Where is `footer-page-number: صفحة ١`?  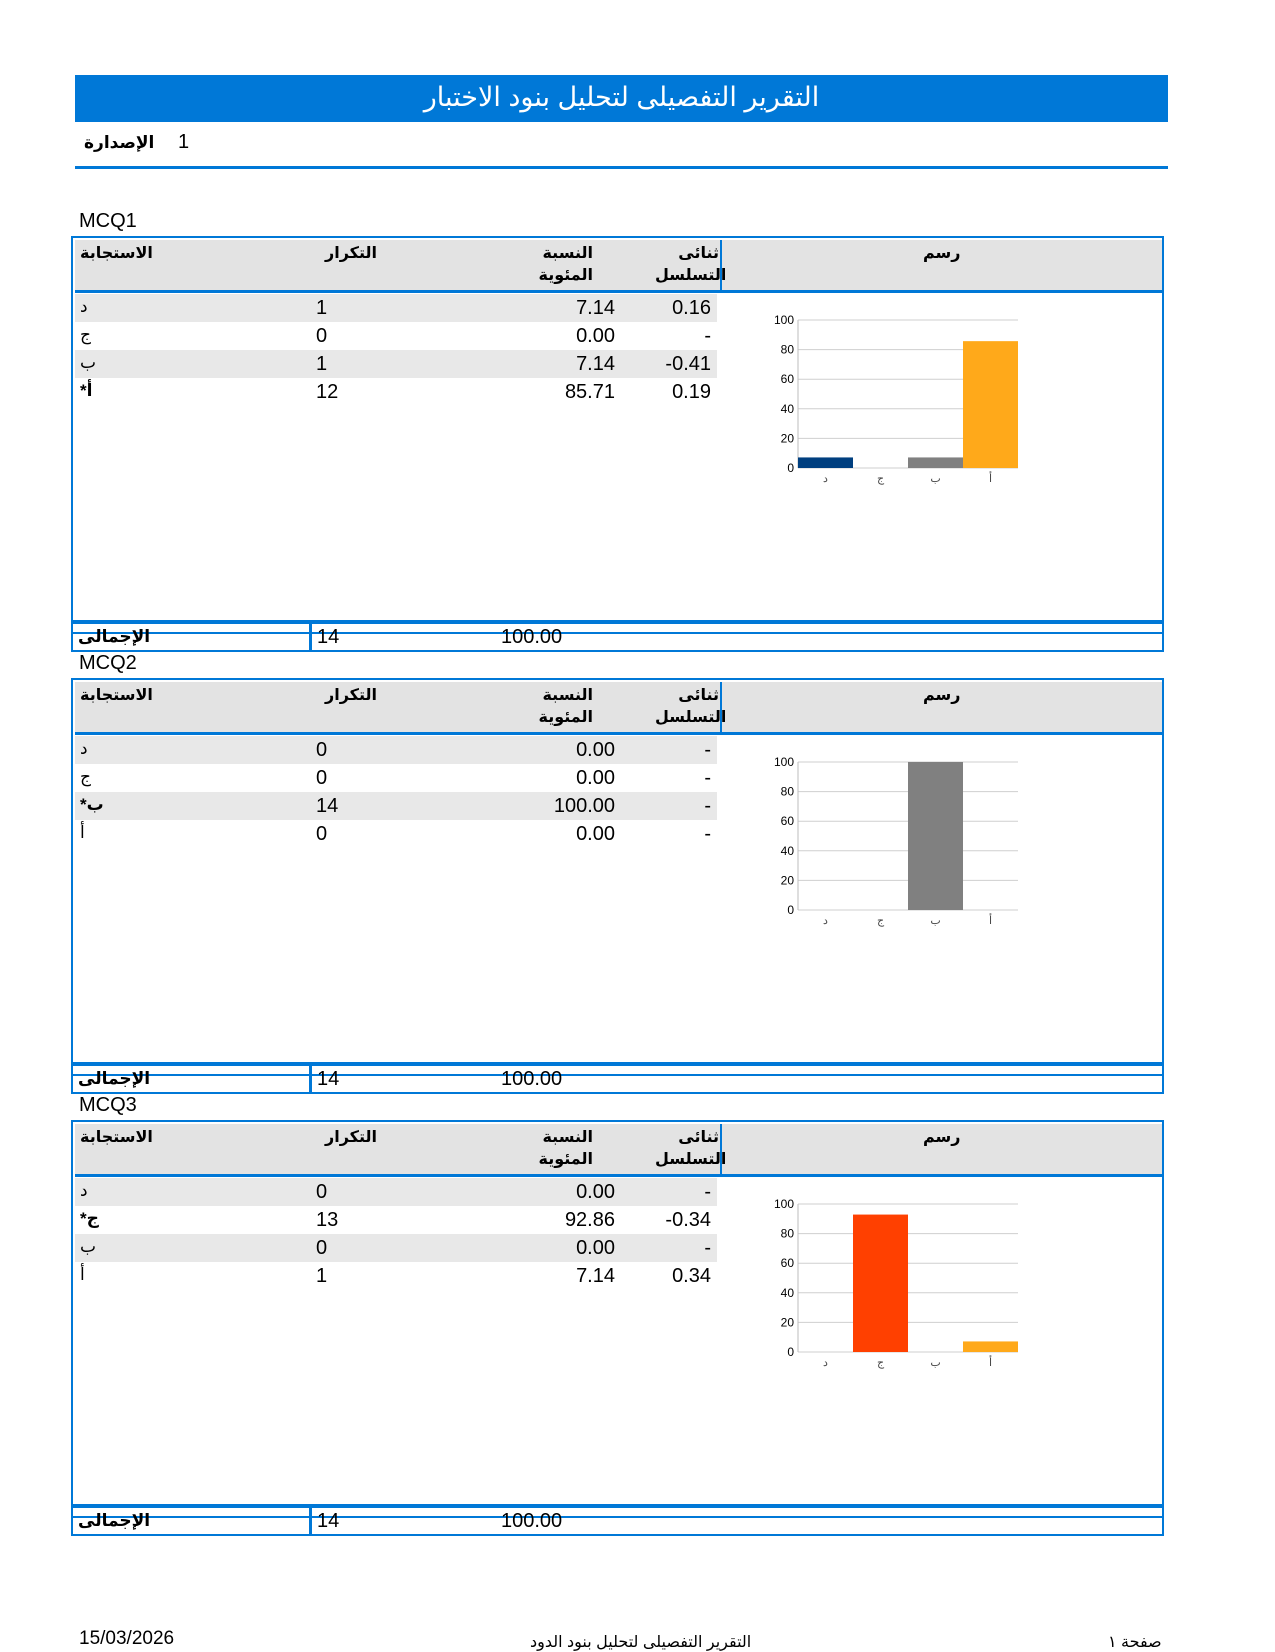 footer-page-number: صفحة ١ is located at coordinates (1135, 1642).